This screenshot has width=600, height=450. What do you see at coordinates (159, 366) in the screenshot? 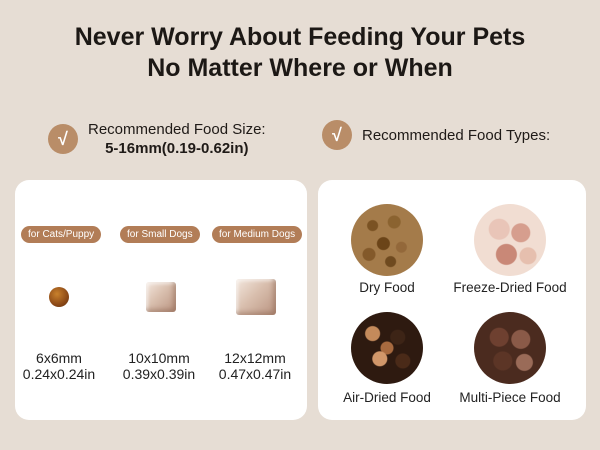
I see `size-label-small-dogs: 10x10mm 0.39x0.39in` at bounding box center [159, 366].